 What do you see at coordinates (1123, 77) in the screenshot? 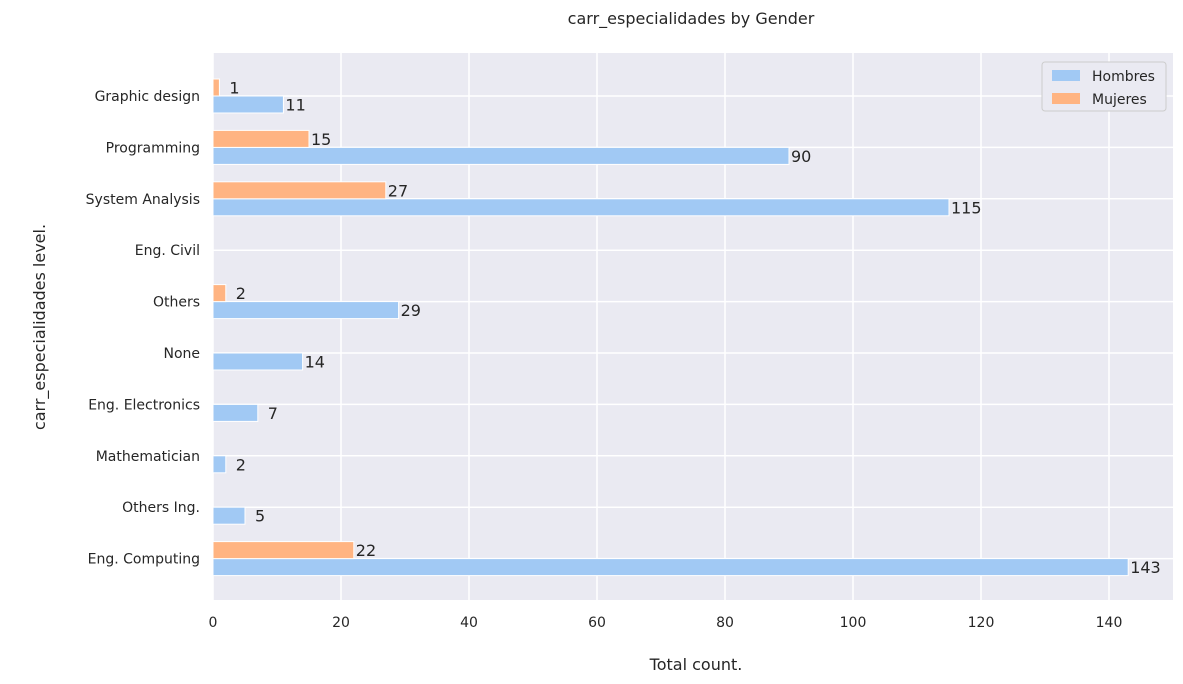
I see `legend-entry-label: Hombres` at bounding box center [1123, 77].